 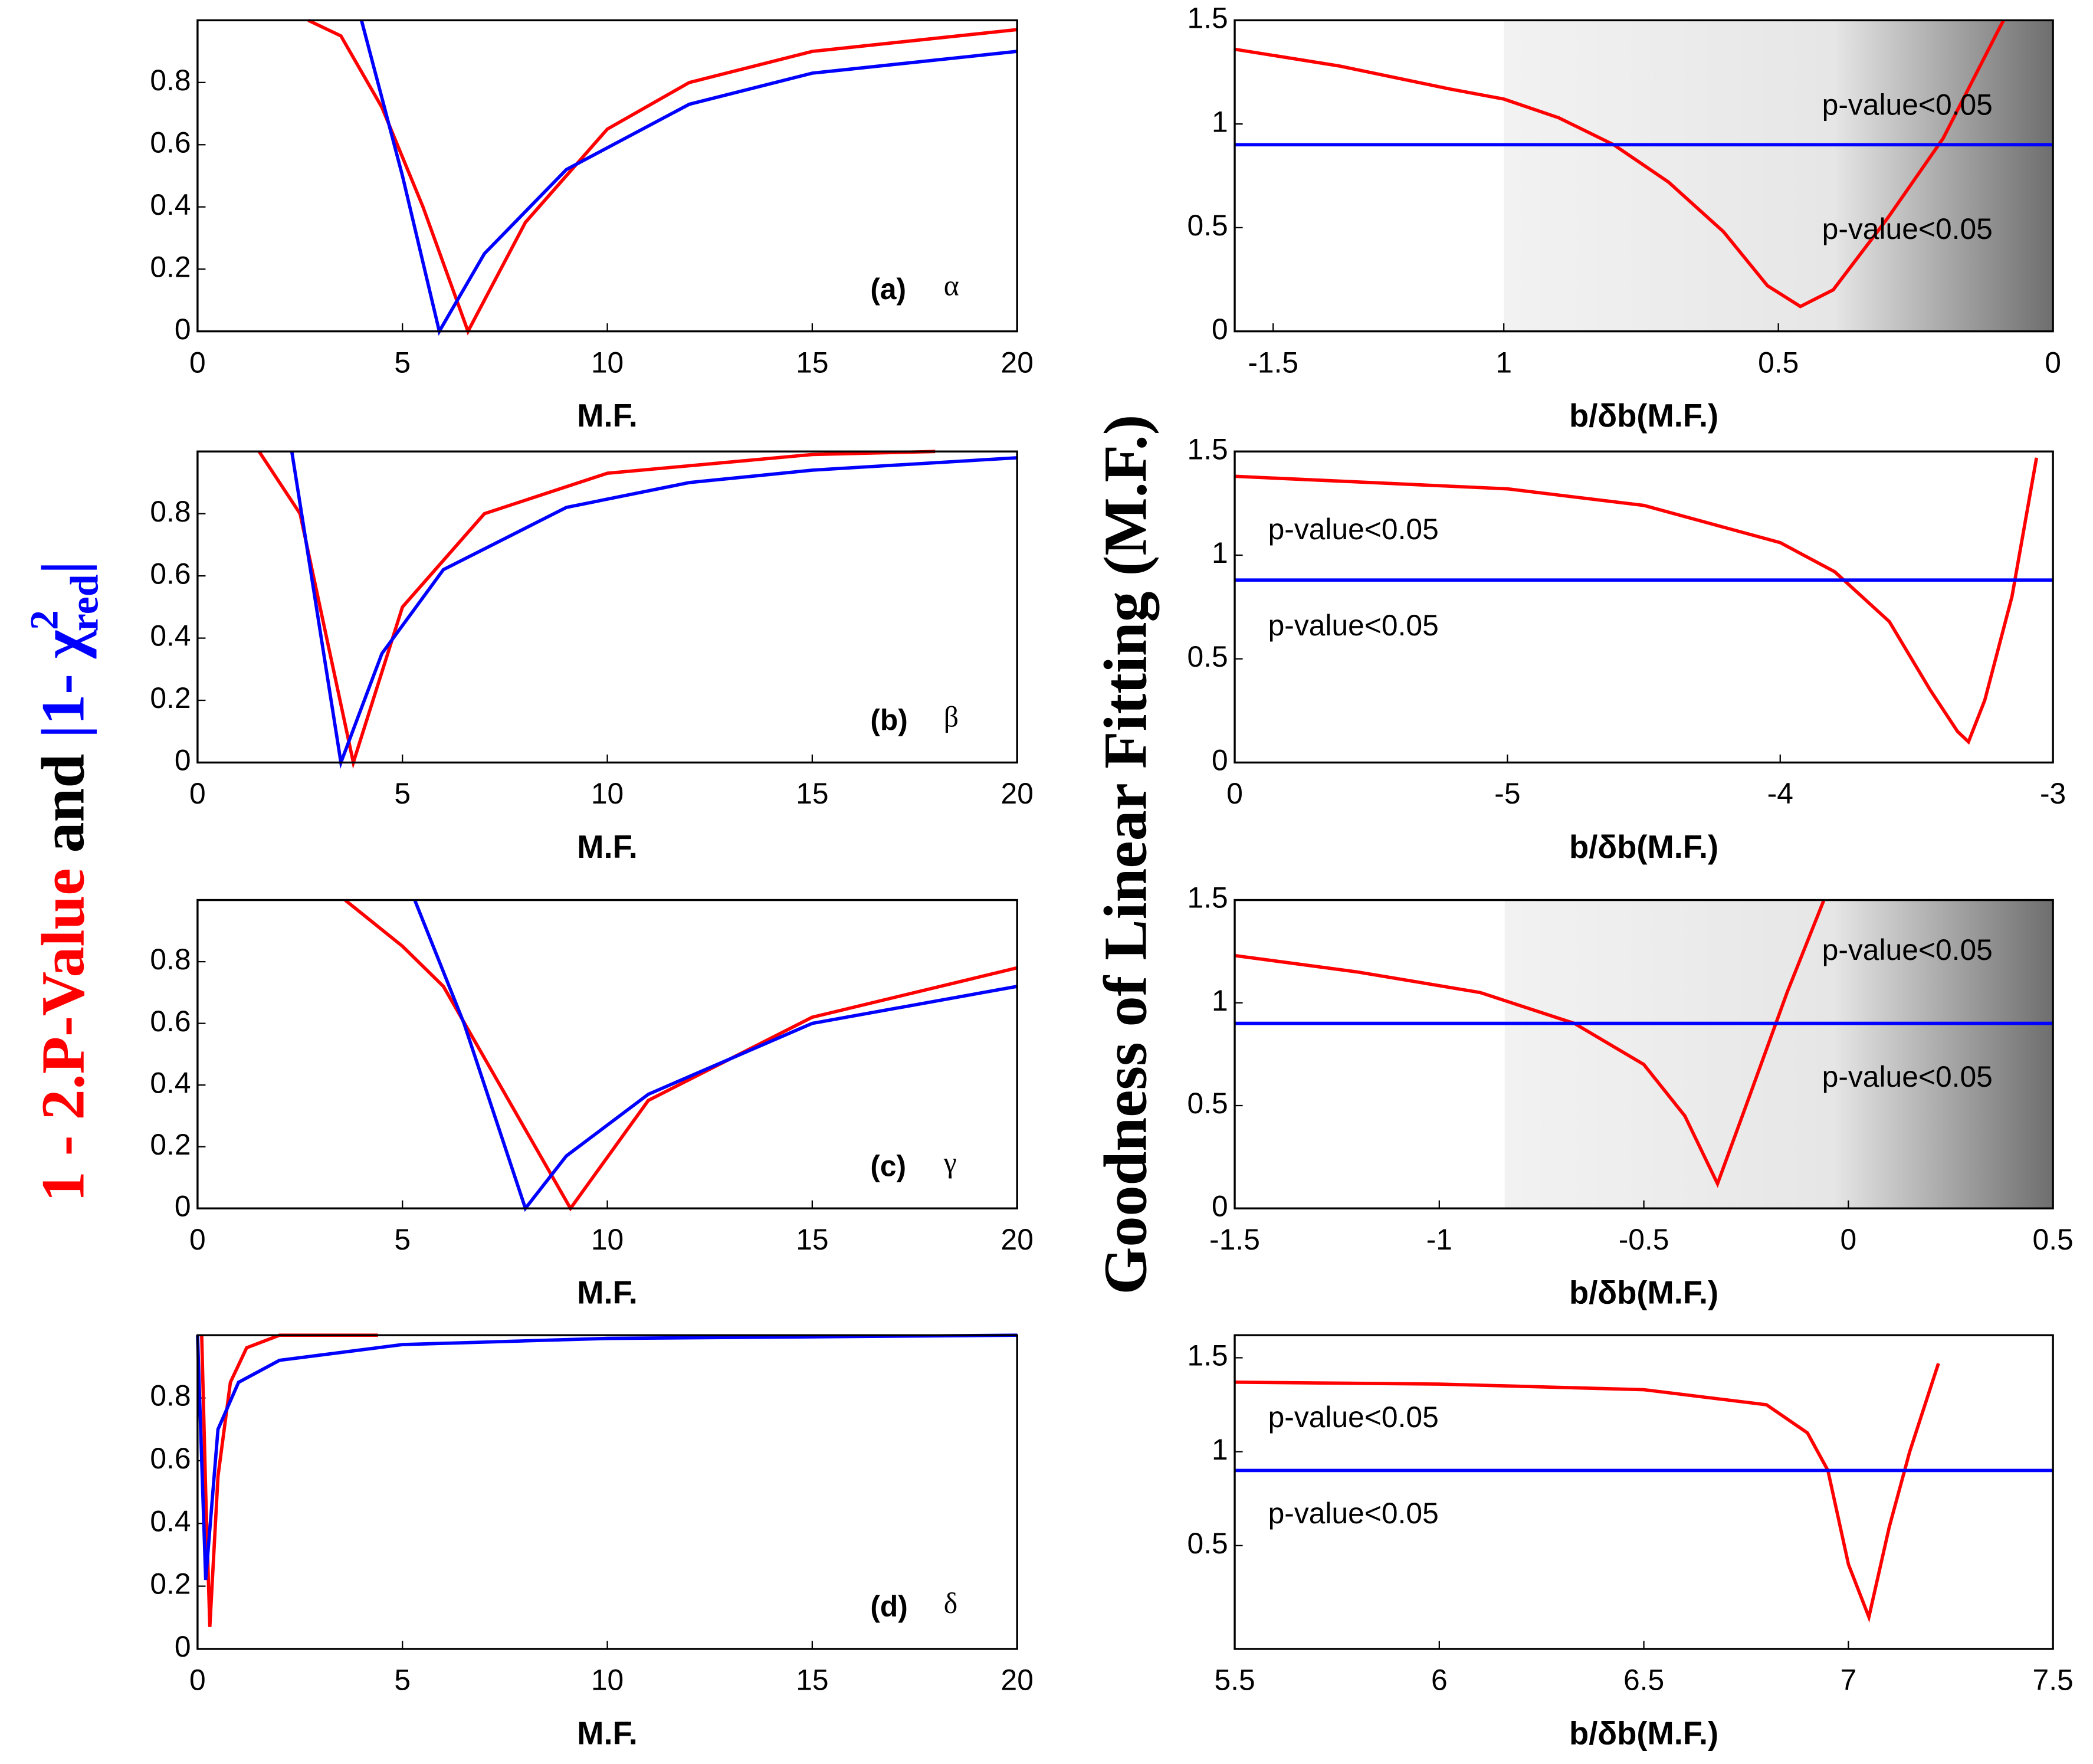 What do you see at coordinates (951, 716) in the screenshot?
I see `panel-symbol: β` at bounding box center [951, 716].